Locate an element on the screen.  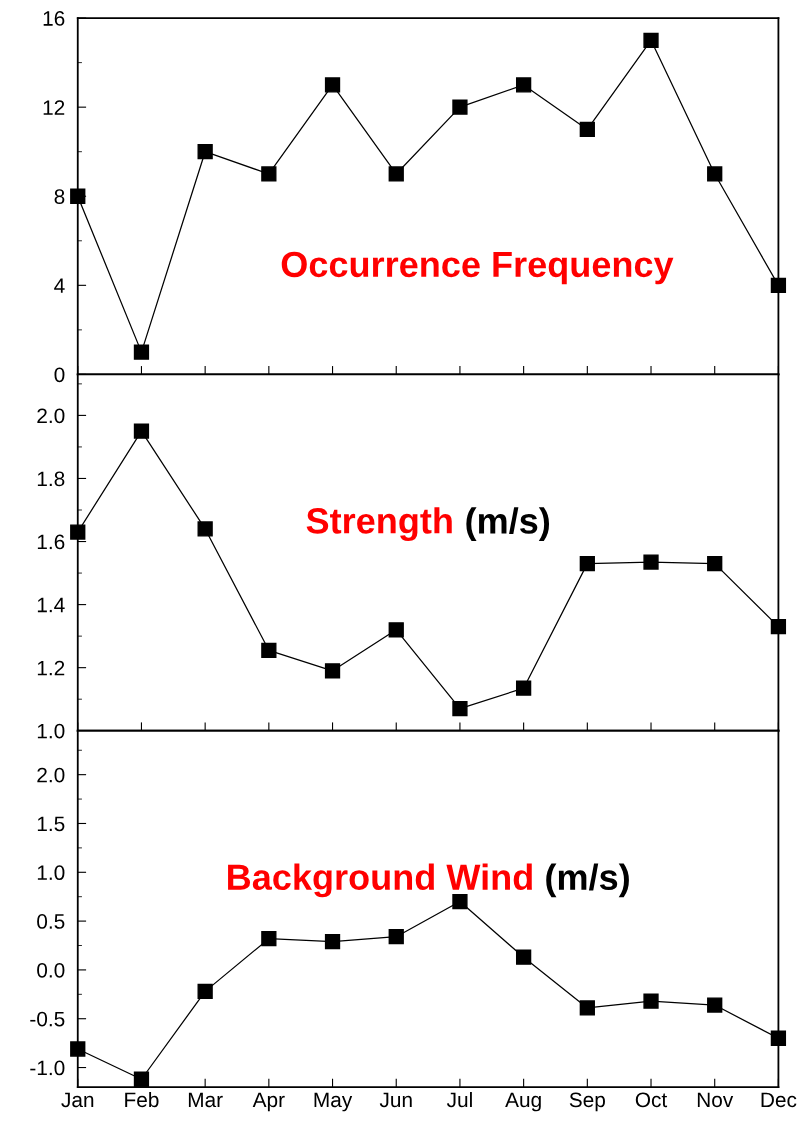
text: Background Wind is located at coordinates (380, 880).